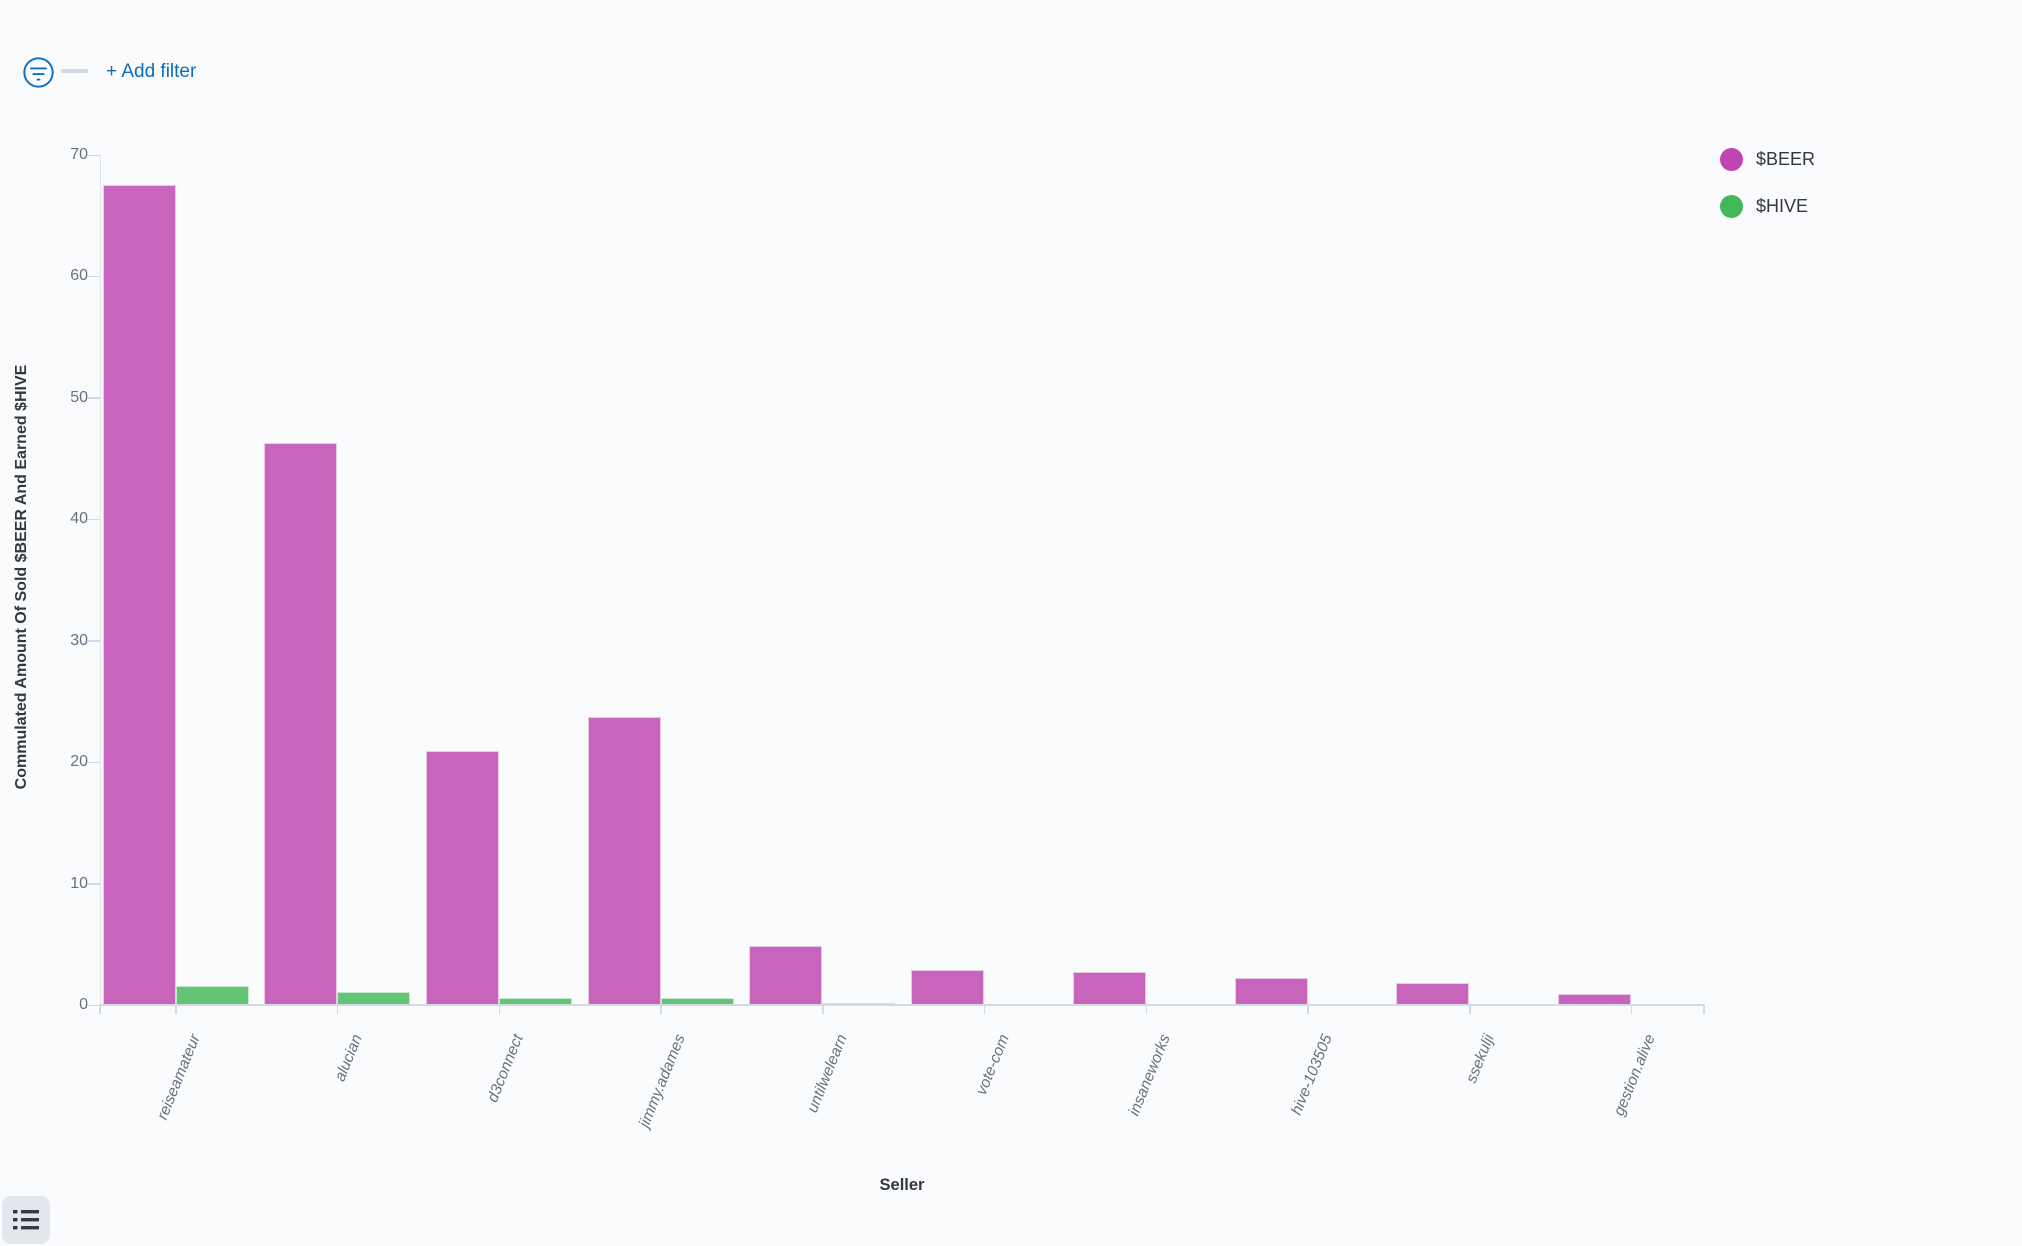 The height and width of the screenshot is (1246, 2022). Describe the element at coordinates (1731, 206) in the screenshot. I see `hive-series-swatch-icon` at that location.